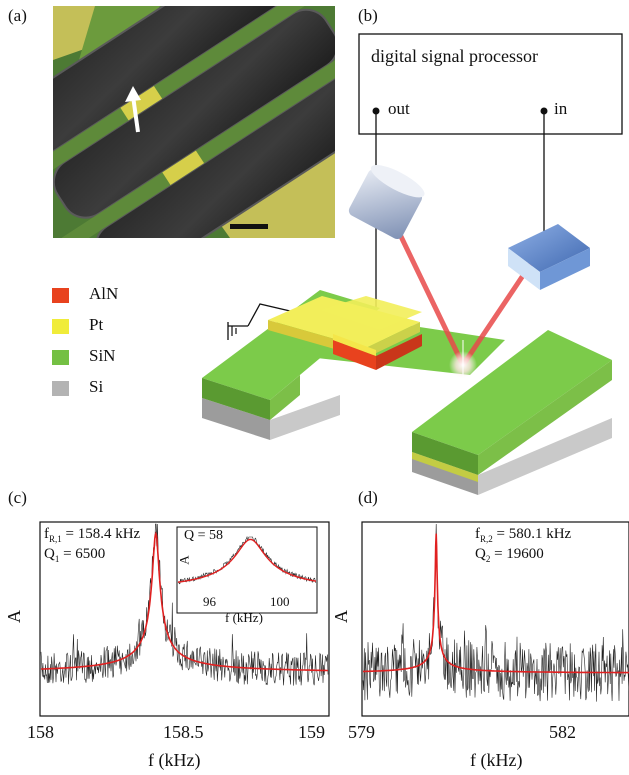  What do you see at coordinates (244, 617) in the screenshot?
I see `inset-xlabel: f (kHz)` at bounding box center [244, 617].